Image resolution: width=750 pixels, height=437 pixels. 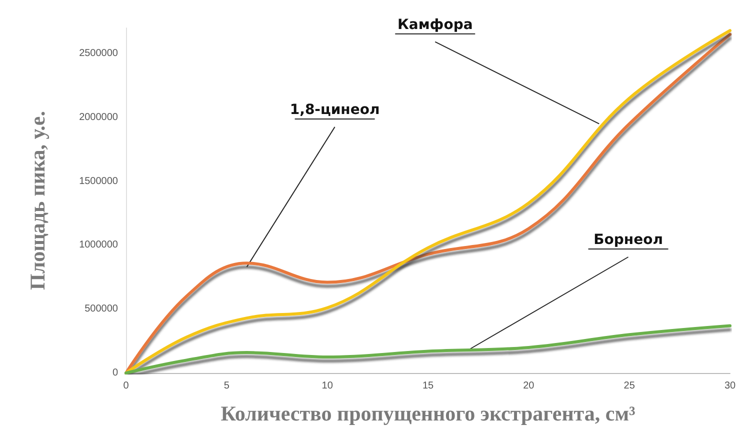 I want to click on x-tick-label: 25, so click(x=630, y=386).